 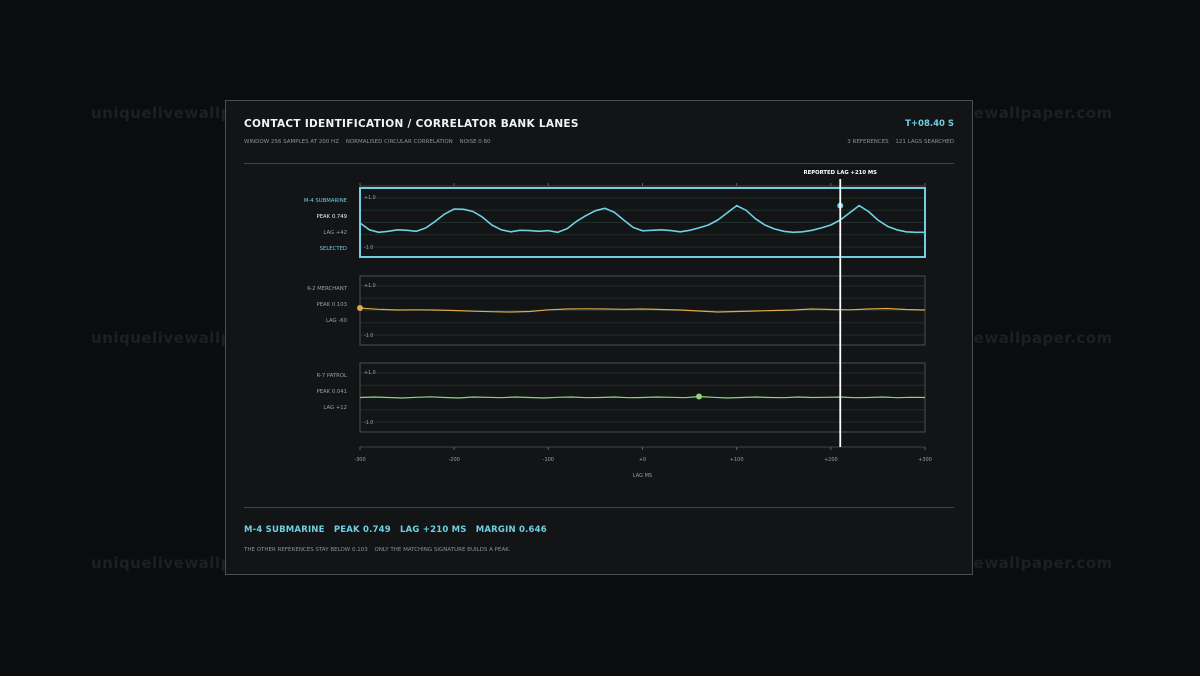 What do you see at coordinates (332, 217) in the screenshot?
I see `lane-peak-label: PEAK 0.749` at bounding box center [332, 217].